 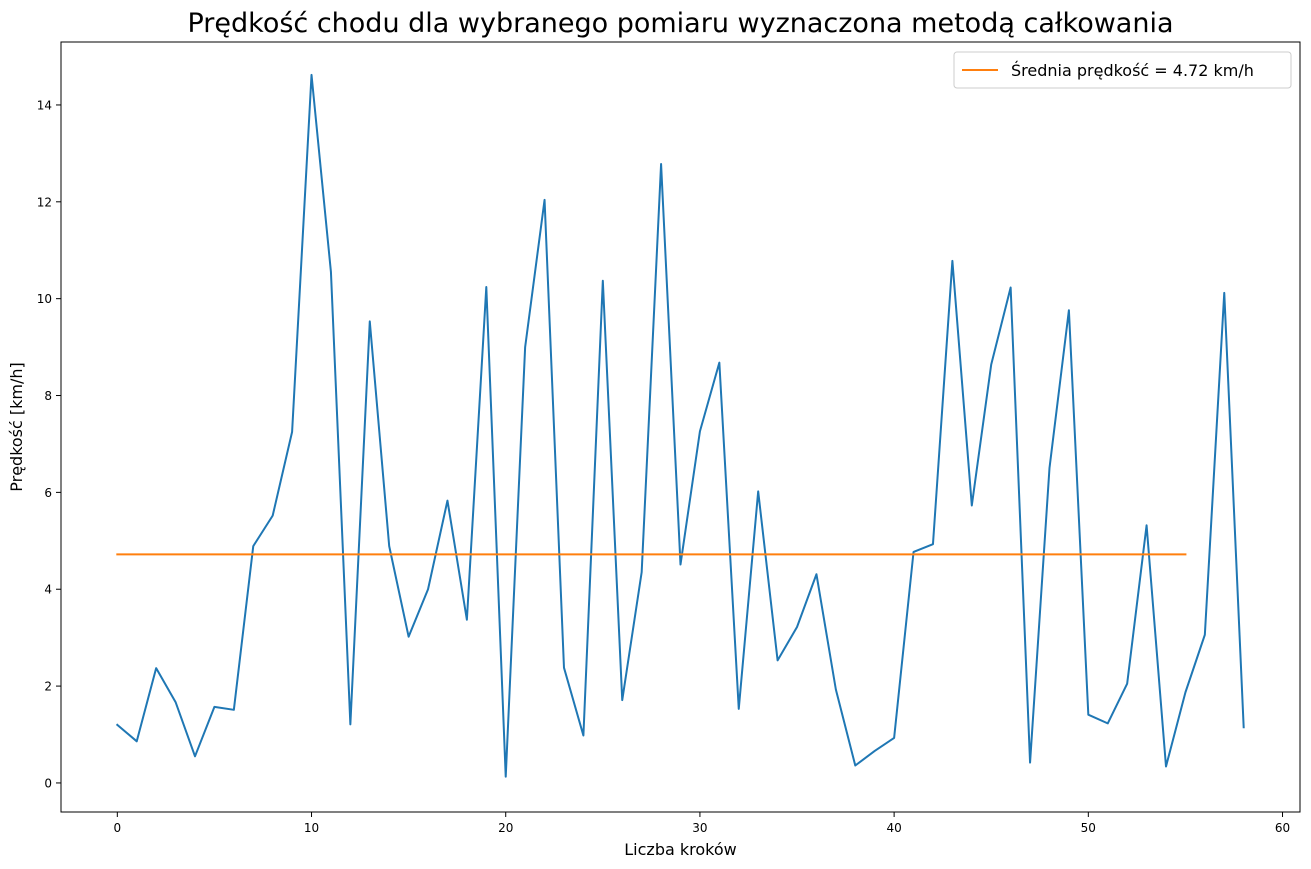 What do you see at coordinates (680, 849) in the screenshot?
I see `x-axis-label: Liczba kroków` at bounding box center [680, 849].